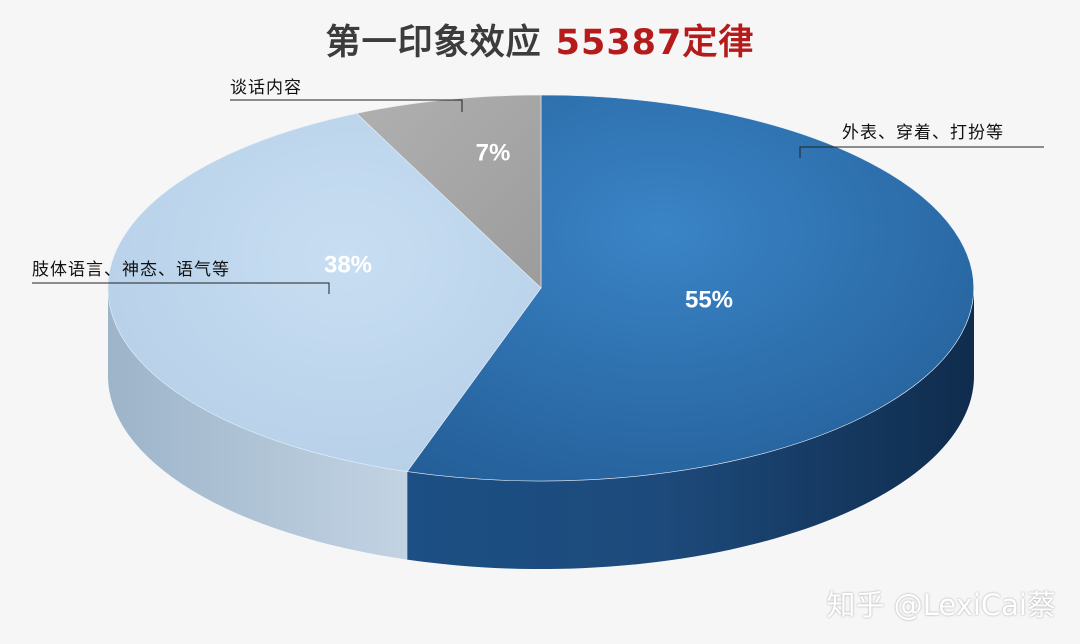  What do you see at coordinates (709, 299) in the screenshot?
I see `slice-value-label-1: 55%` at bounding box center [709, 299].